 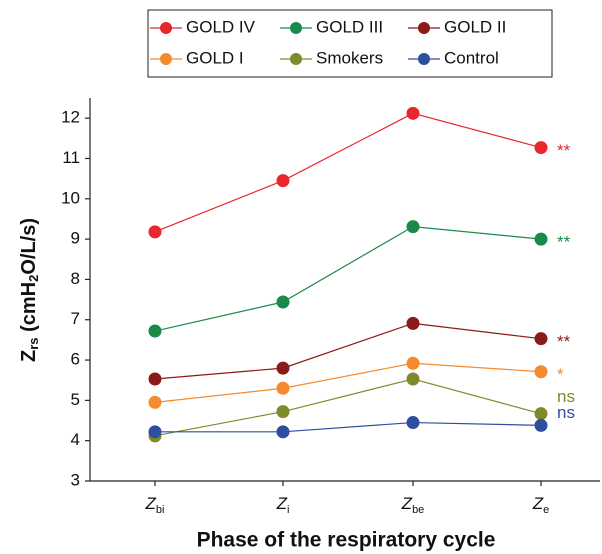 I want to click on legend-box, so click(x=350, y=43).